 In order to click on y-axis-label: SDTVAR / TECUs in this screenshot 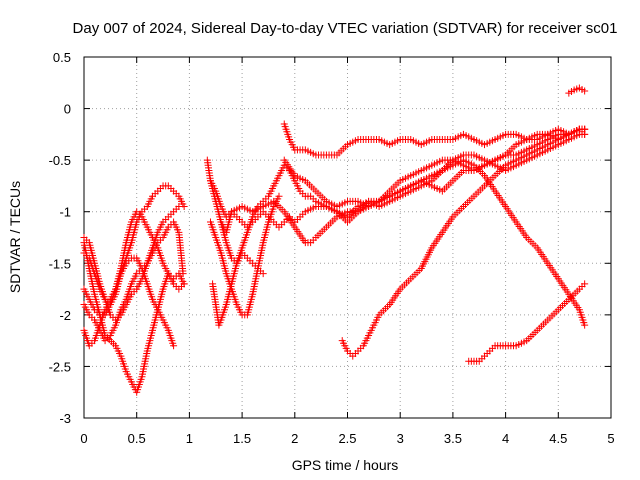, I will do `click(15, 237)`.